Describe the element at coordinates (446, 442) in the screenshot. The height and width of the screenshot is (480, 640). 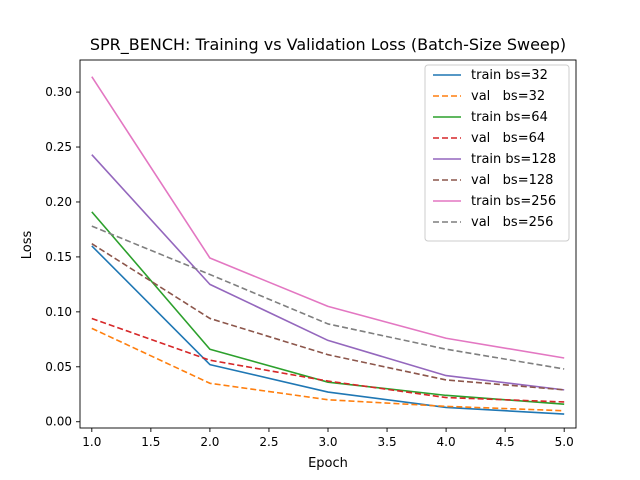
I see `x-tick-label: 4.0` at that location.